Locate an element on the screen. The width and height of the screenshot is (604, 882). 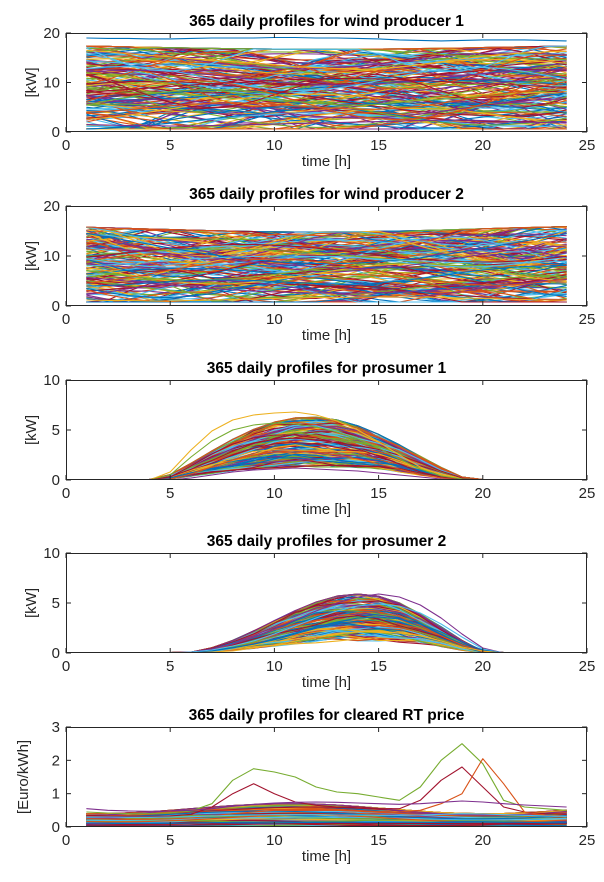
y-tick-label: 1 is located at coordinates (56, 794).